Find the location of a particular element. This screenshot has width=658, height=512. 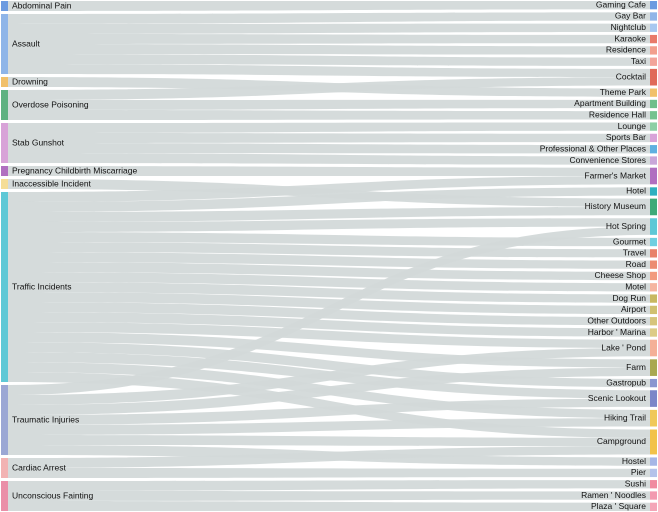

source-node-assault is located at coordinates (4, 44).